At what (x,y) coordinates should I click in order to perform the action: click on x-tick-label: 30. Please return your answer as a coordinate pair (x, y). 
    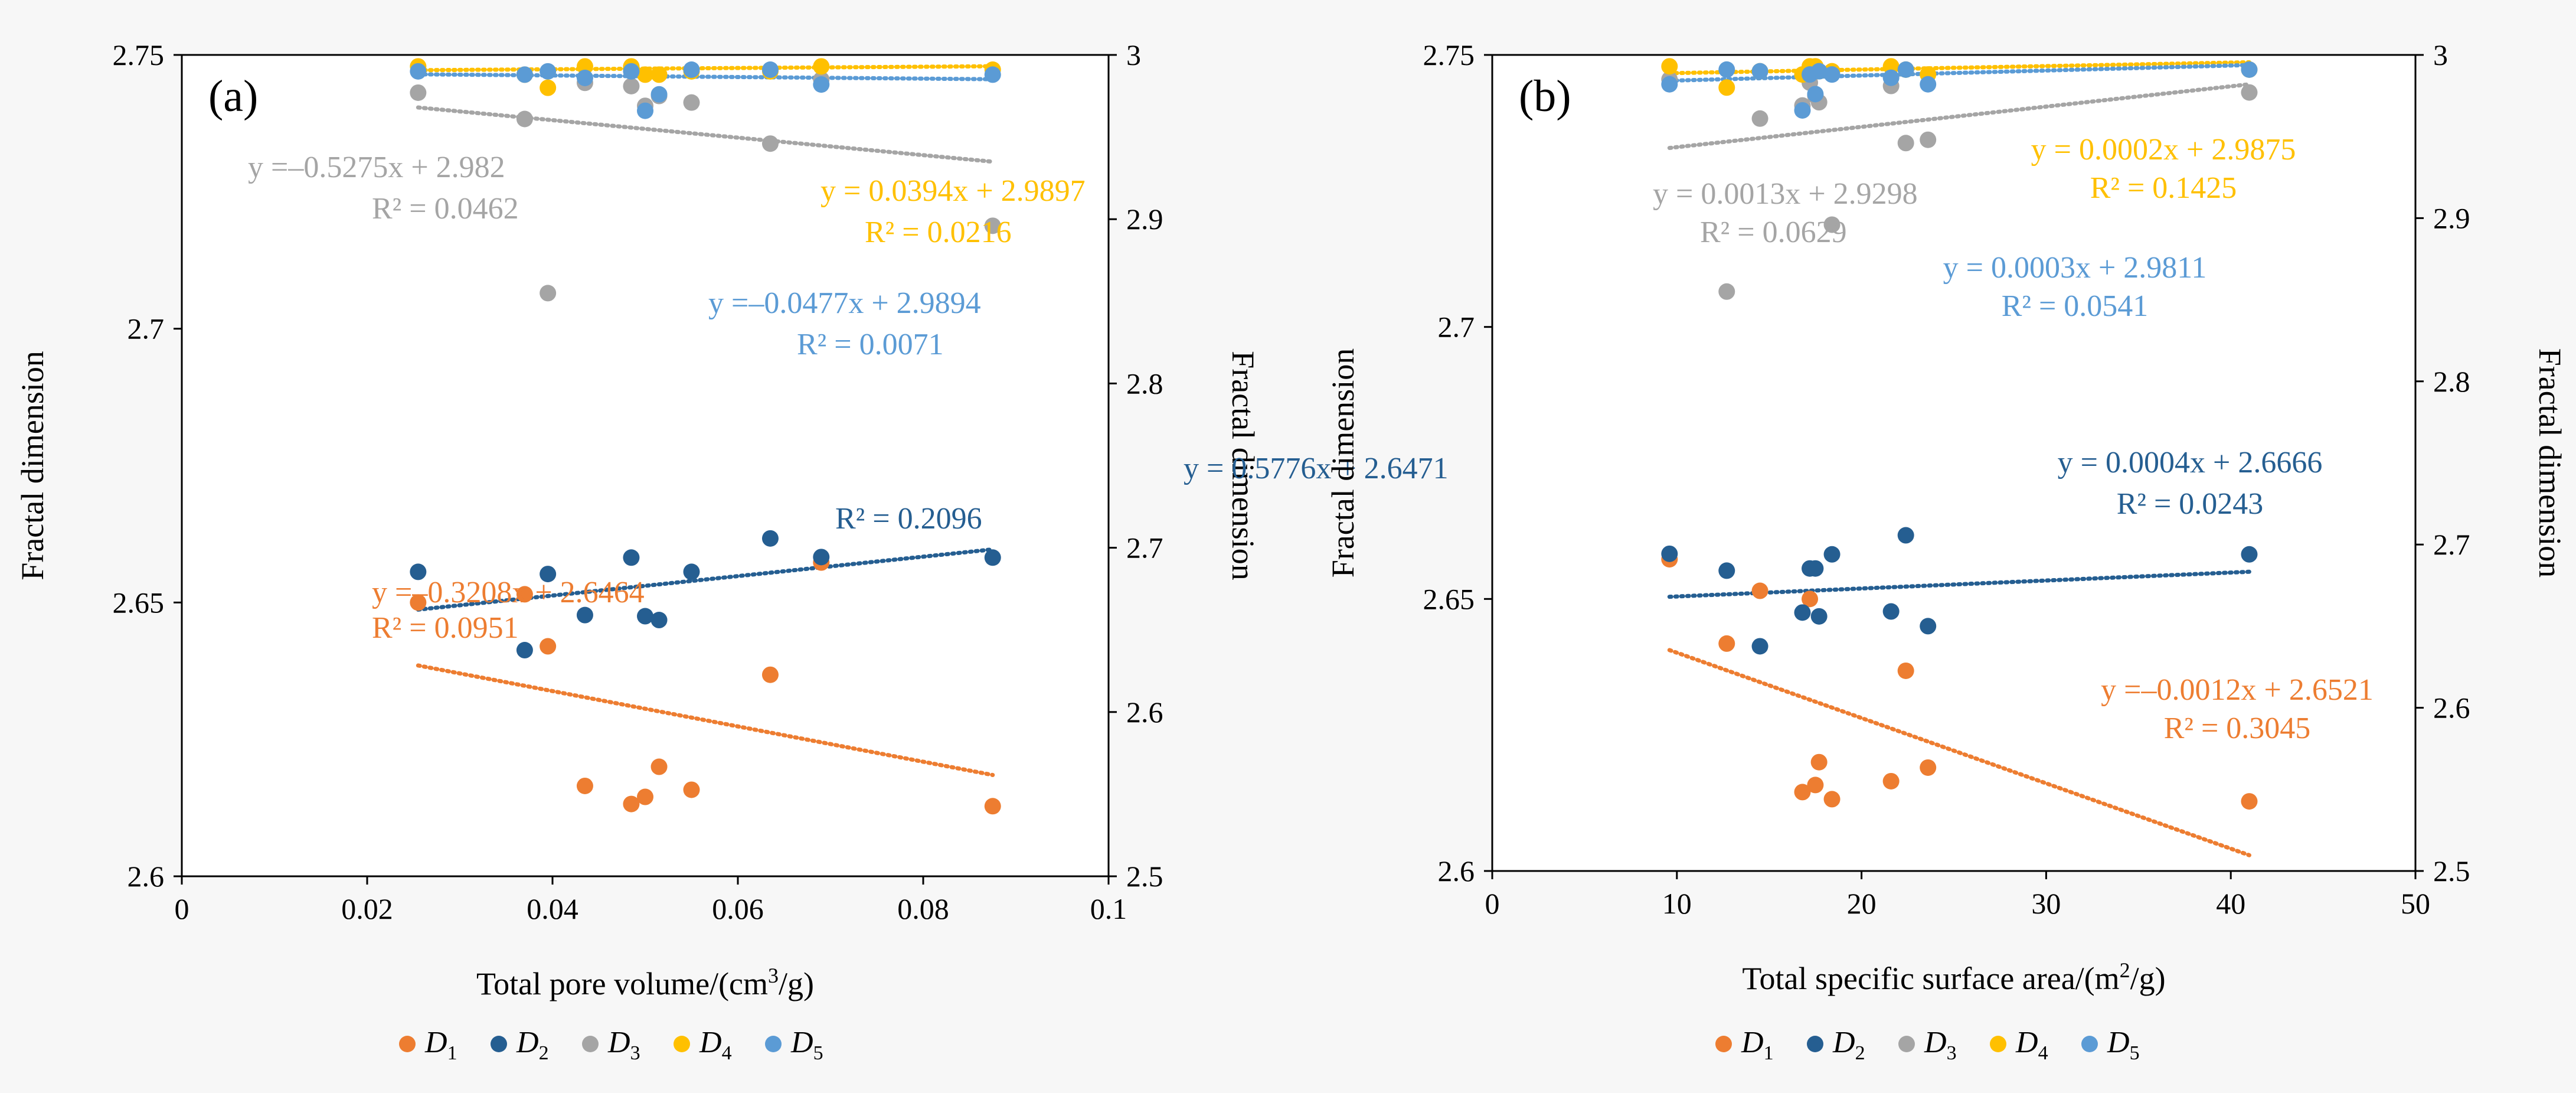
    Looking at the image, I should click on (2046, 903).